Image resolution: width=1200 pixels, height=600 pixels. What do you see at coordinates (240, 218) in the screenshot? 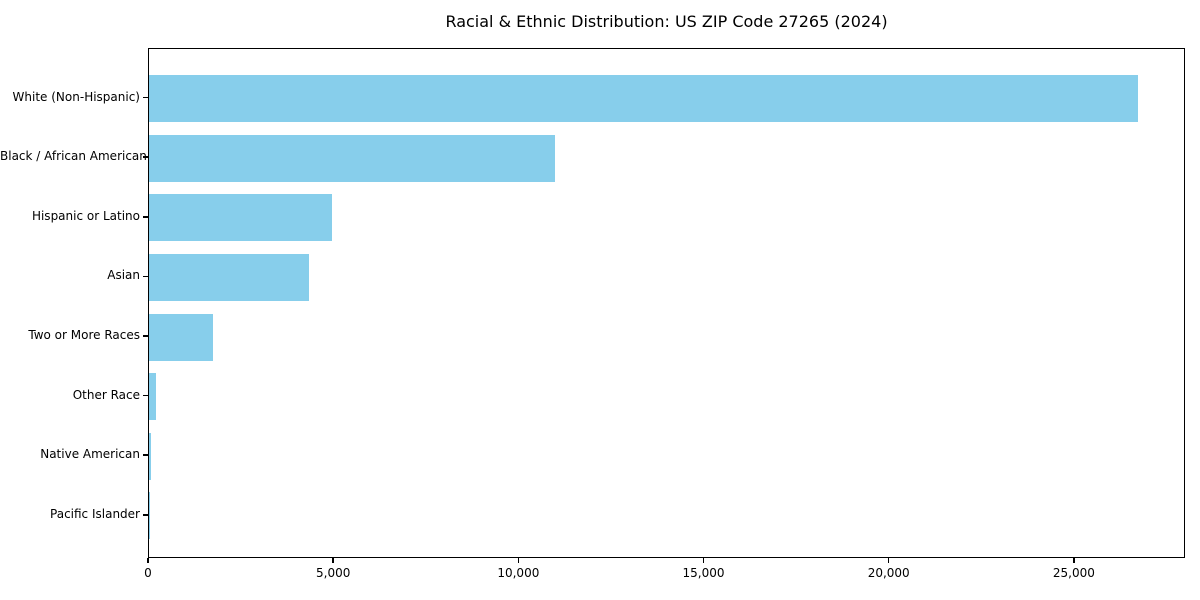
I see `bar-hispanic-or-latino` at bounding box center [240, 218].